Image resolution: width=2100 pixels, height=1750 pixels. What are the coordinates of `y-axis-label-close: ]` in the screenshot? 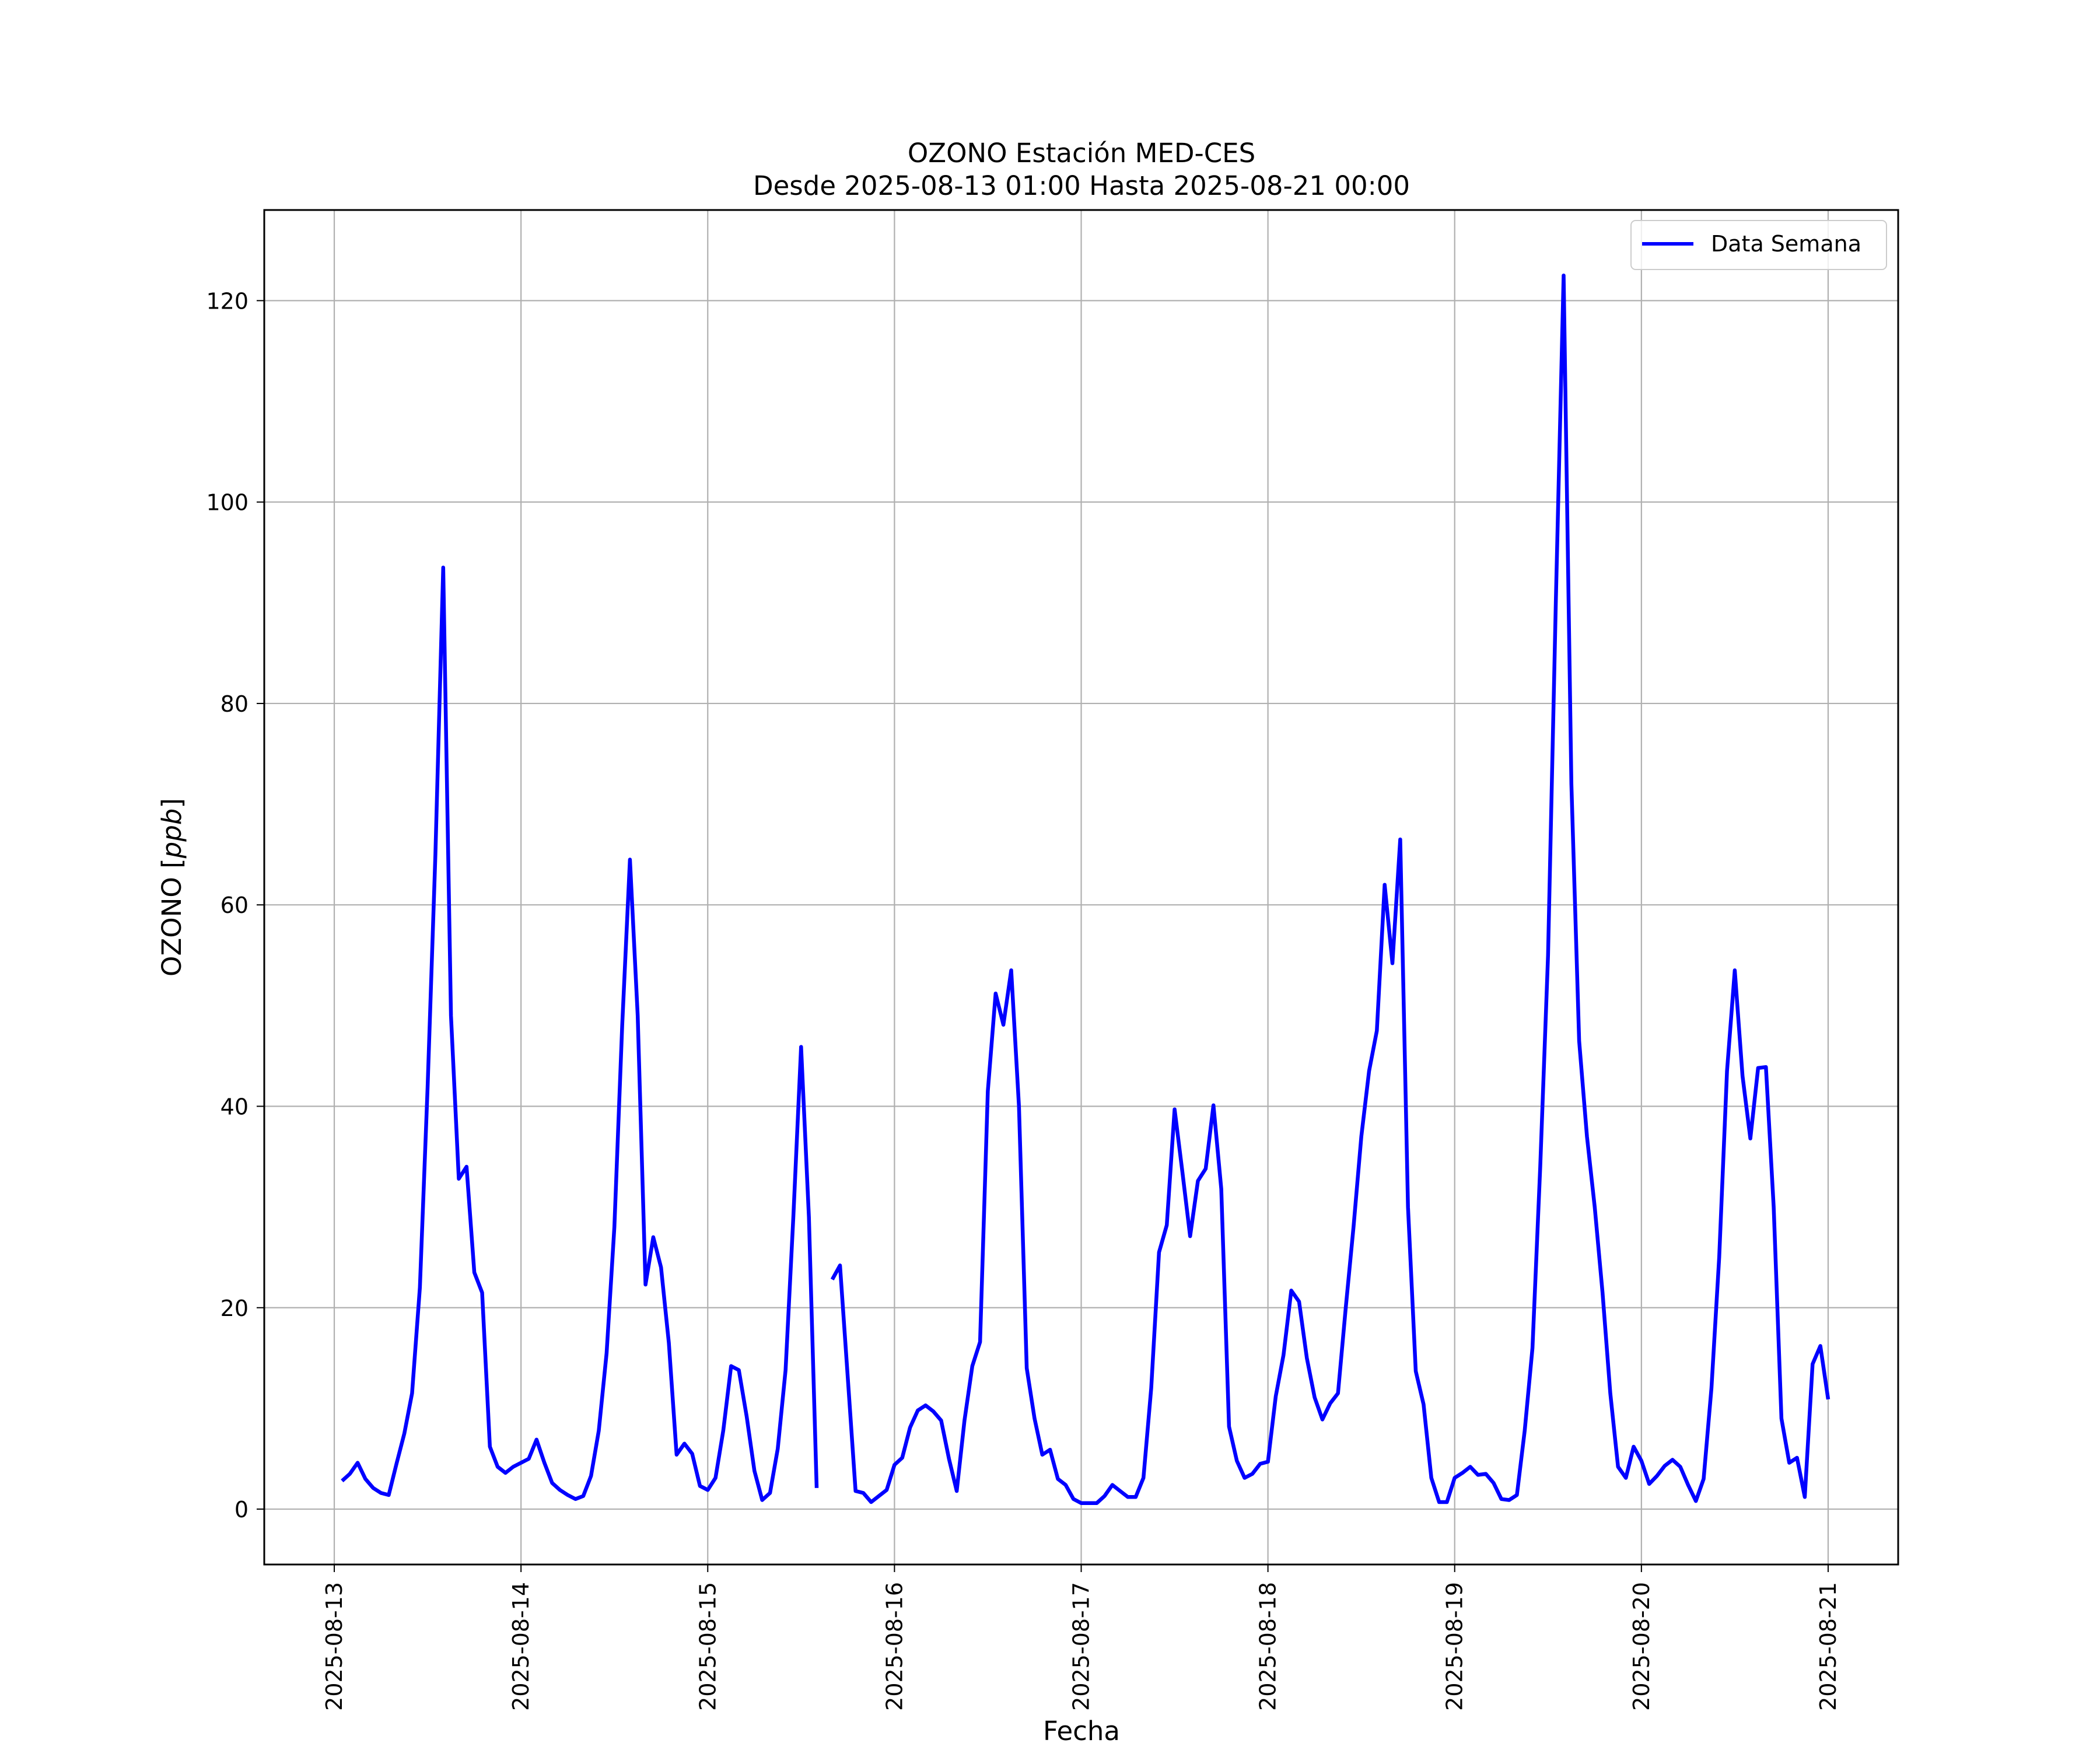 It's located at (171, 803).